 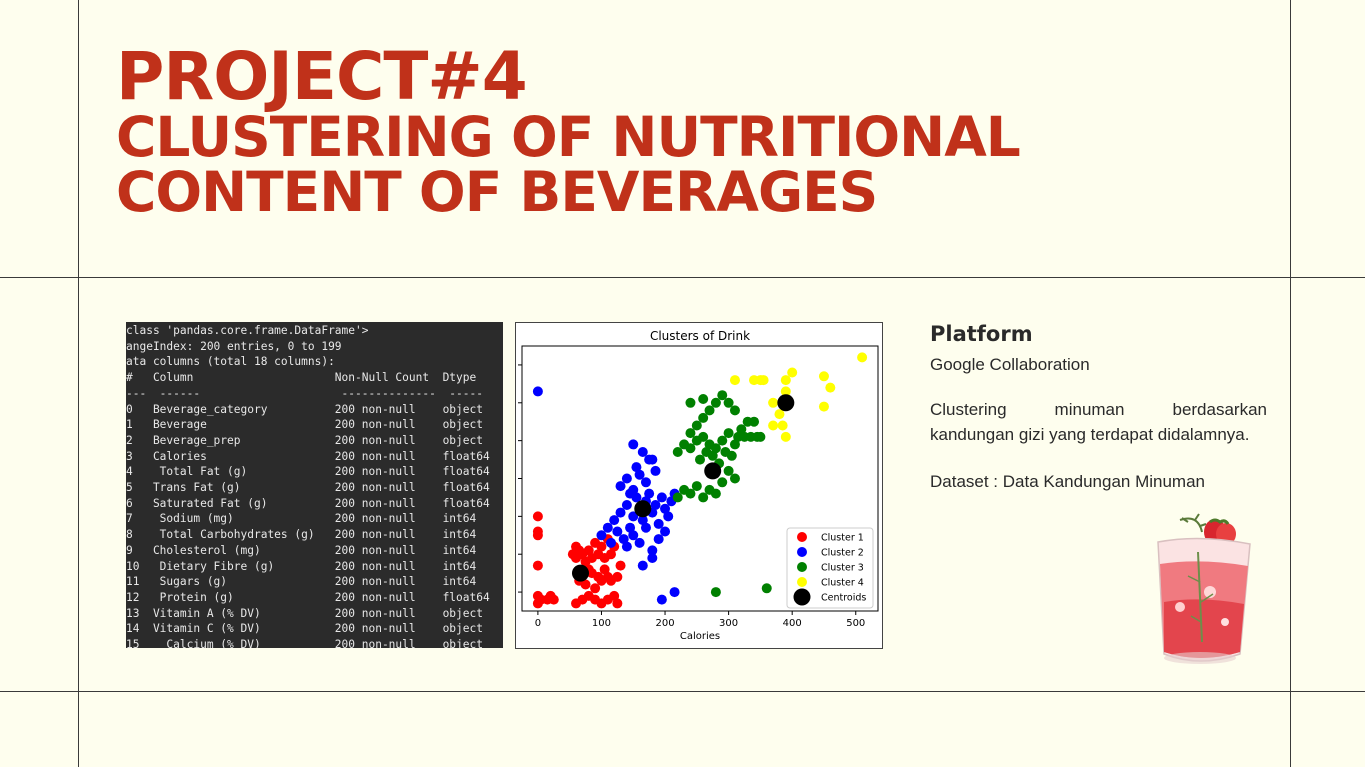 I want to click on console-line: 5 Trans Fat (g) 200 non-null float64, so click(x=308, y=488).